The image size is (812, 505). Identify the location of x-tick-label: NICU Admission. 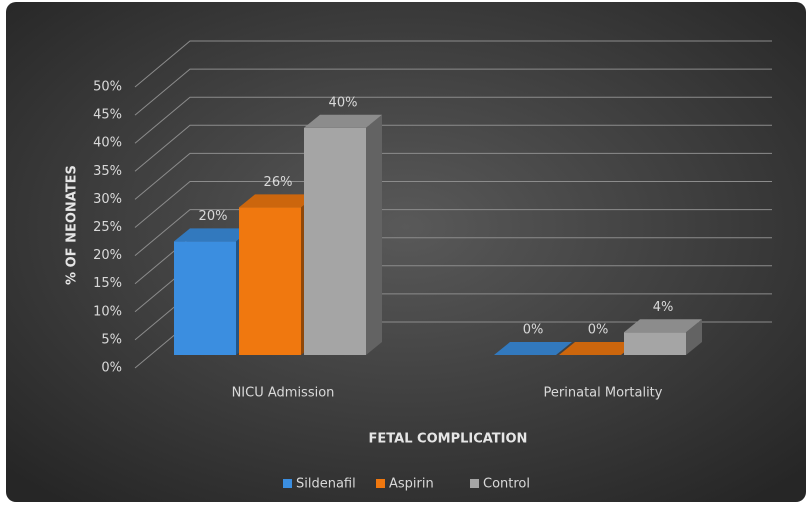
(283, 393).